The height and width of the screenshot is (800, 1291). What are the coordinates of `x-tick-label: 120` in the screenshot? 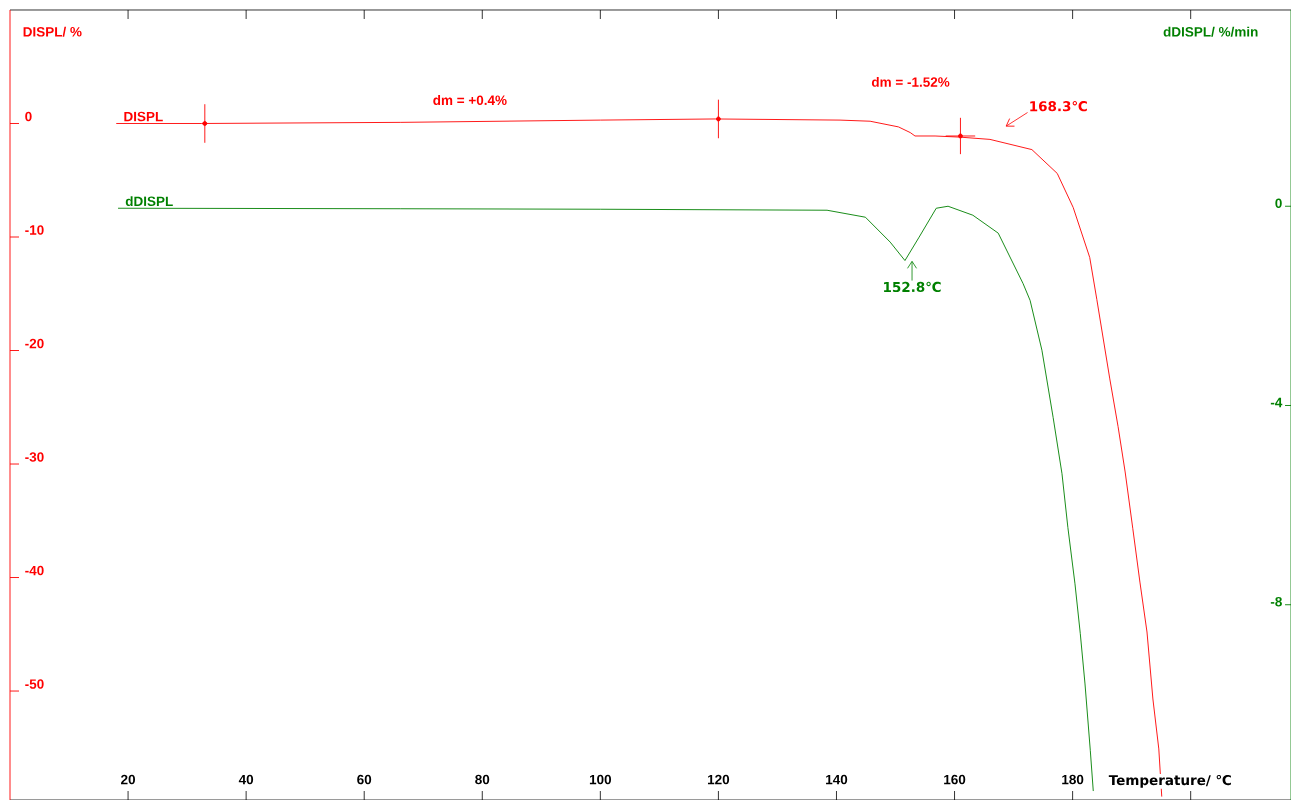 It's located at (718, 779).